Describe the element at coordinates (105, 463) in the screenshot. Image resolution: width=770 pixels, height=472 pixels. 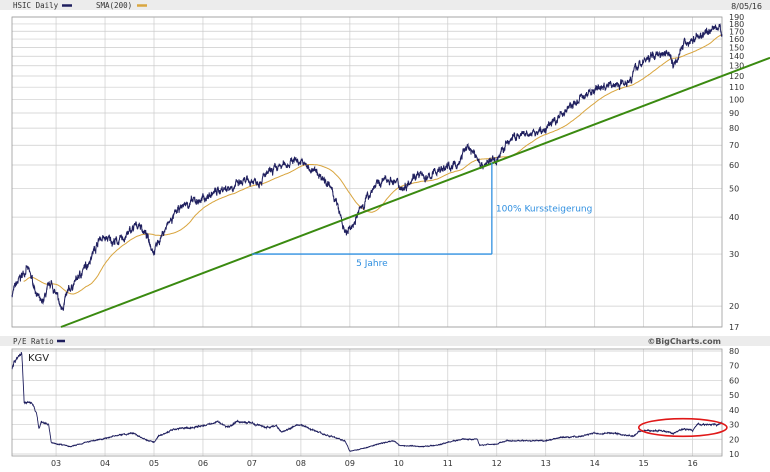
I see `x-tick-label: 04` at that location.